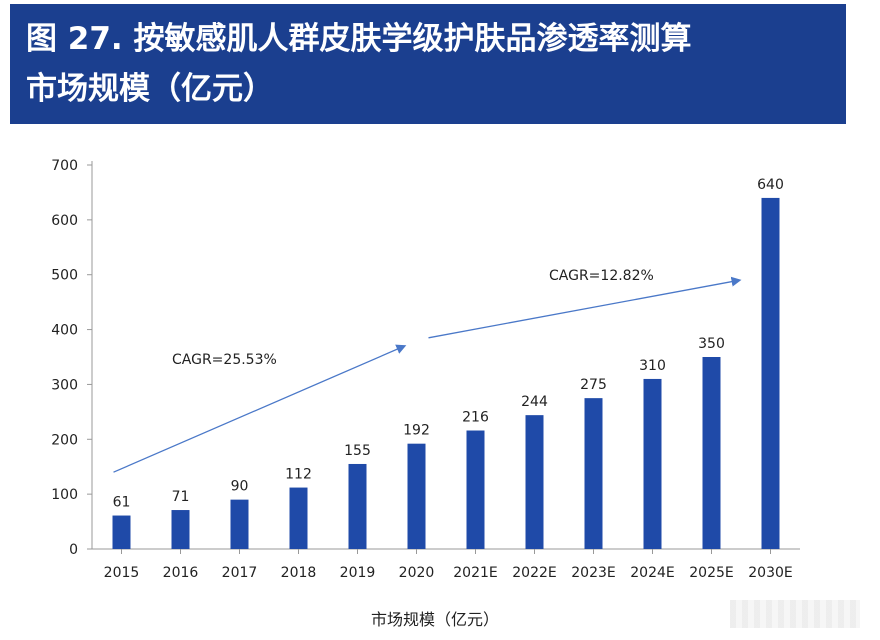  I want to click on y-tick-label: 300, so click(64, 385).